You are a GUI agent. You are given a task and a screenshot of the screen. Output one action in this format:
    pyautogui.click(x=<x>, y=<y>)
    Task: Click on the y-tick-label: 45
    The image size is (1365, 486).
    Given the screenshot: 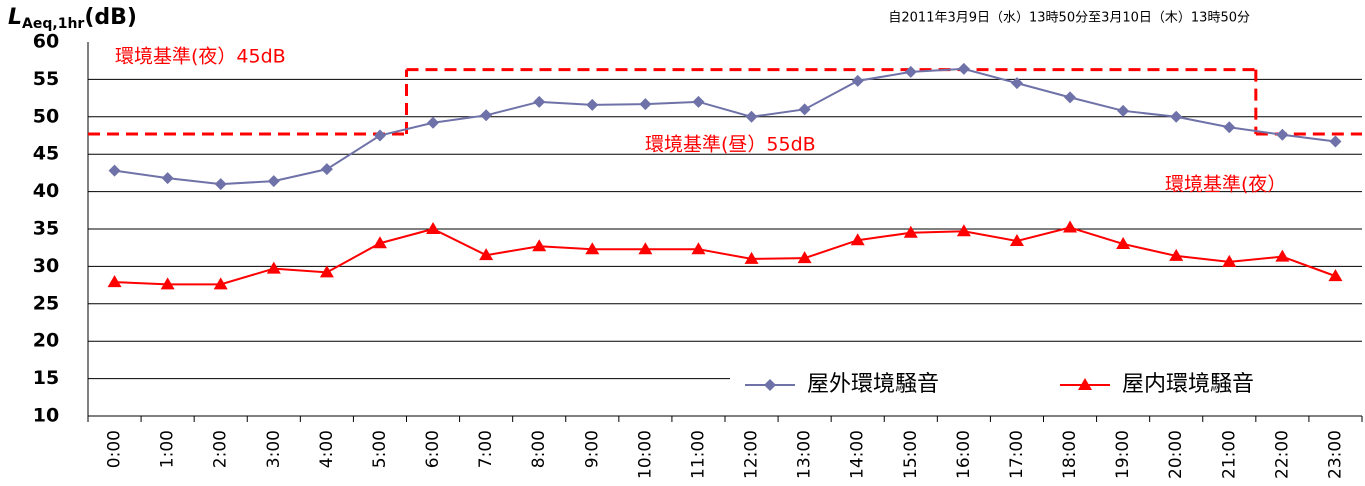 What is the action you would take?
    pyautogui.click(x=46, y=154)
    